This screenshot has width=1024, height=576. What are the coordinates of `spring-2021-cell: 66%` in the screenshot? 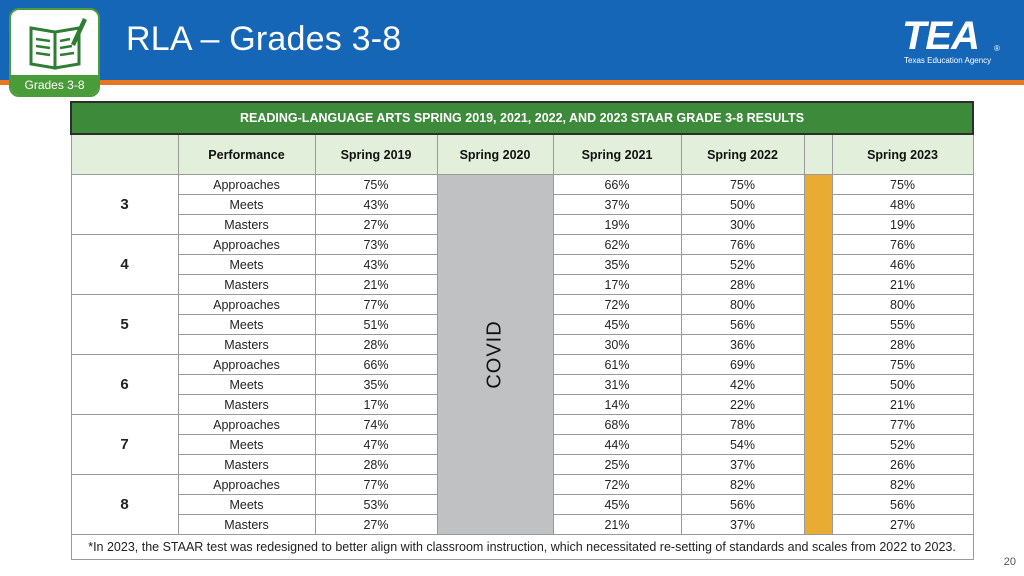 It's located at (617, 184).